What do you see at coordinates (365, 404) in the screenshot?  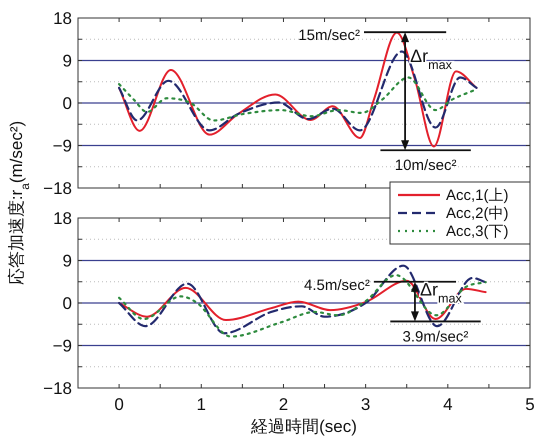 I see `x-tick-label: 3` at bounding box center [365, 404].